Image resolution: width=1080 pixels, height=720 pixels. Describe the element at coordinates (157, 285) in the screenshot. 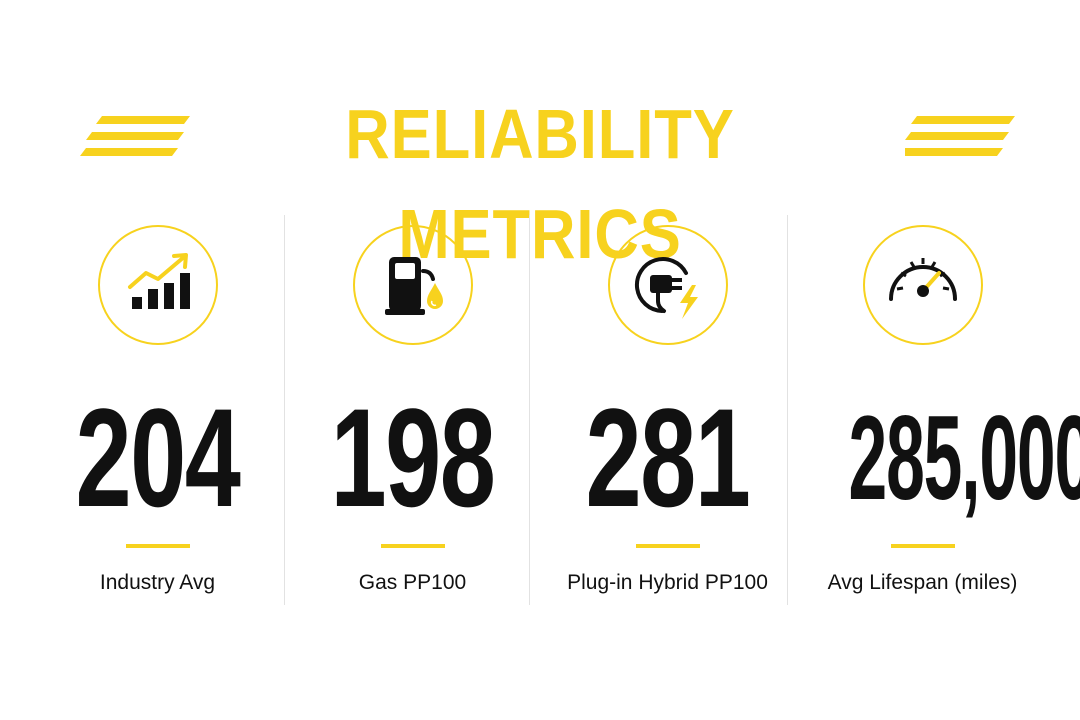

I see `trend-up-bar-chart-icon` at that location.